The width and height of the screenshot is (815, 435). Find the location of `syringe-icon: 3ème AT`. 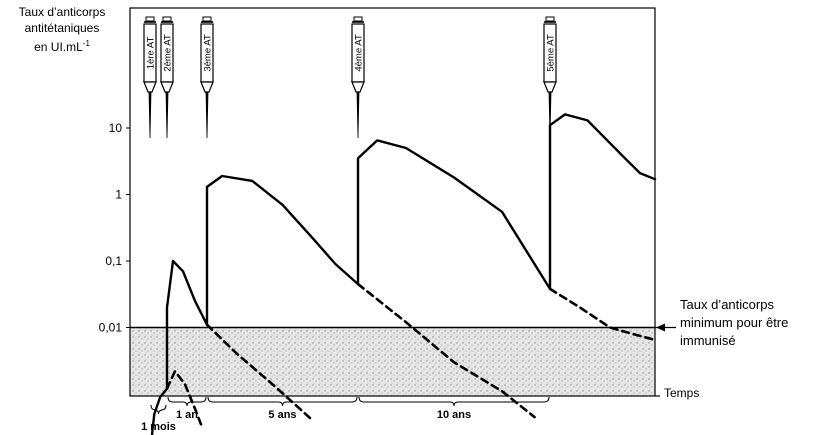

syringe-icon: 3ème AT is located at coordinates (207, 77).